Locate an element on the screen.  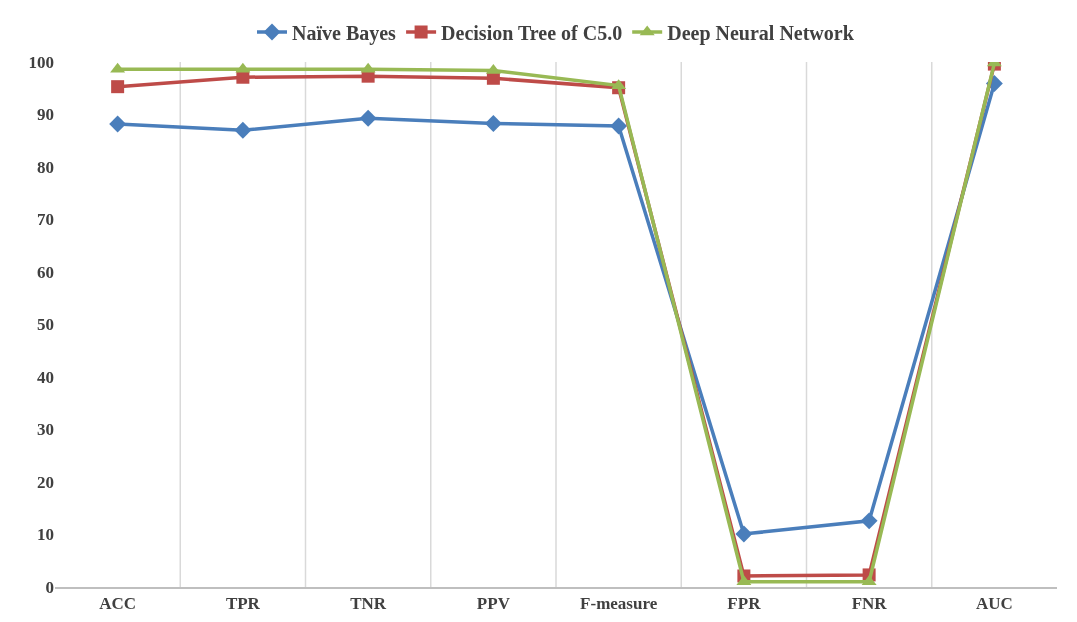
y-tick-label: 70 is located at coordinates (45, 220).